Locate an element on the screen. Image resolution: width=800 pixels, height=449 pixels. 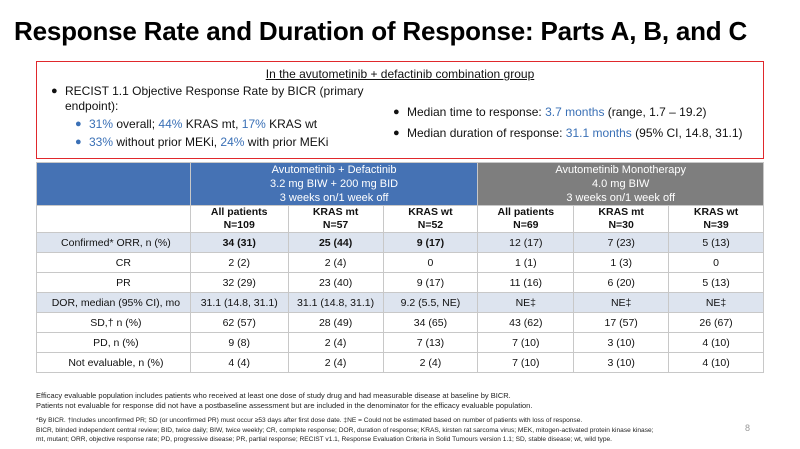
row-label: DOR, median (95% CI), mo is located at coordinates (113, 302).